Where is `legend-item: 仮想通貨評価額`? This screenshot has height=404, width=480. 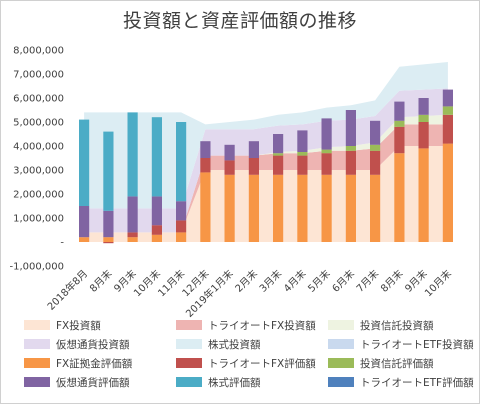 legend-item: 仮想通貨評価額 is located at coordinates (77, 382).